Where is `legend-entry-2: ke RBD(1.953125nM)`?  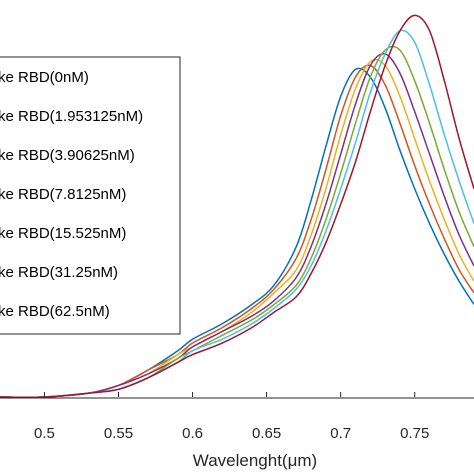 legend-entry-2: ke RBD(1.953125nM) is located at coordinates (71, 116).